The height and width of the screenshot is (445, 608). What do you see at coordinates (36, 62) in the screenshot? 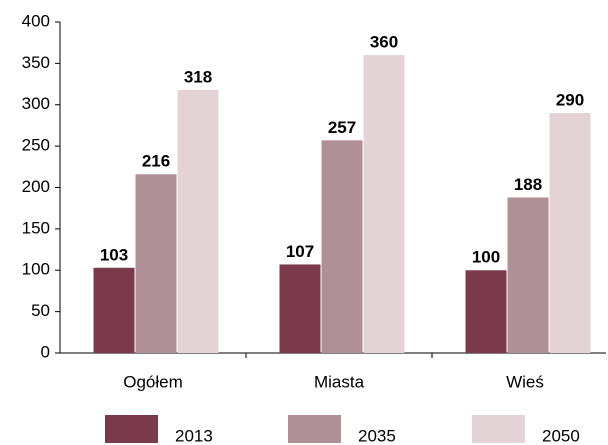
I see `y-tick-label: 350` at bounding box center [36, 62].